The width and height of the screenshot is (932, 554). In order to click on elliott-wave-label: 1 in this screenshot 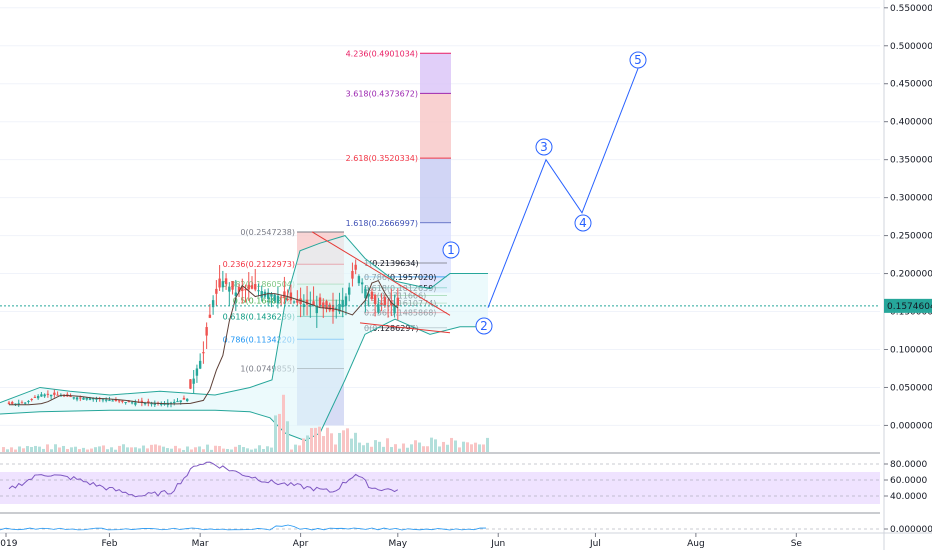, I will do `click(451, 250)`.